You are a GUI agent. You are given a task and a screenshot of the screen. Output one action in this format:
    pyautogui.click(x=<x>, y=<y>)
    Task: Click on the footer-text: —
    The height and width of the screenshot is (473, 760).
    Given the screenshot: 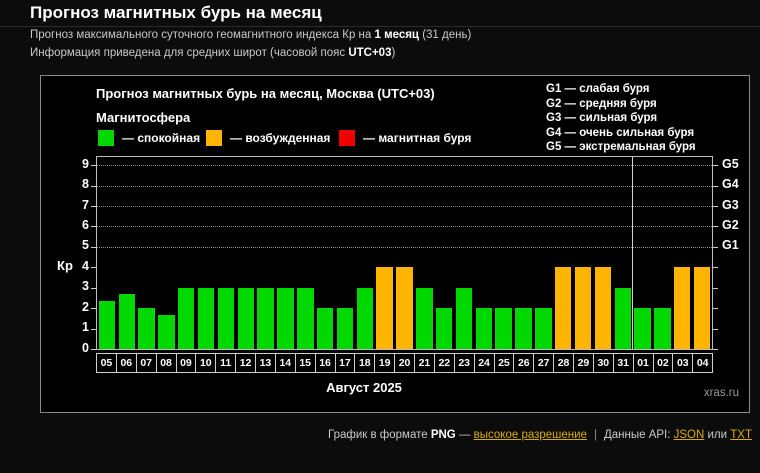 What is the action you would take?
    pyautogui.click(x=464, y=435)
    